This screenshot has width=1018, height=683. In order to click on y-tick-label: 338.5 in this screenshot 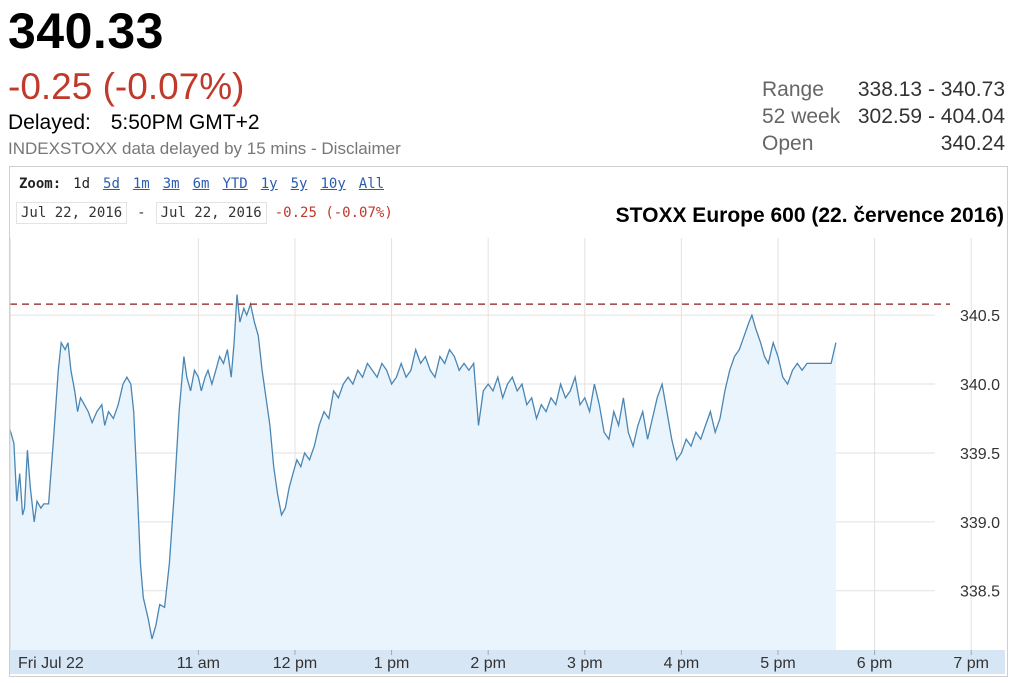, I will do `click(980, 592)`.